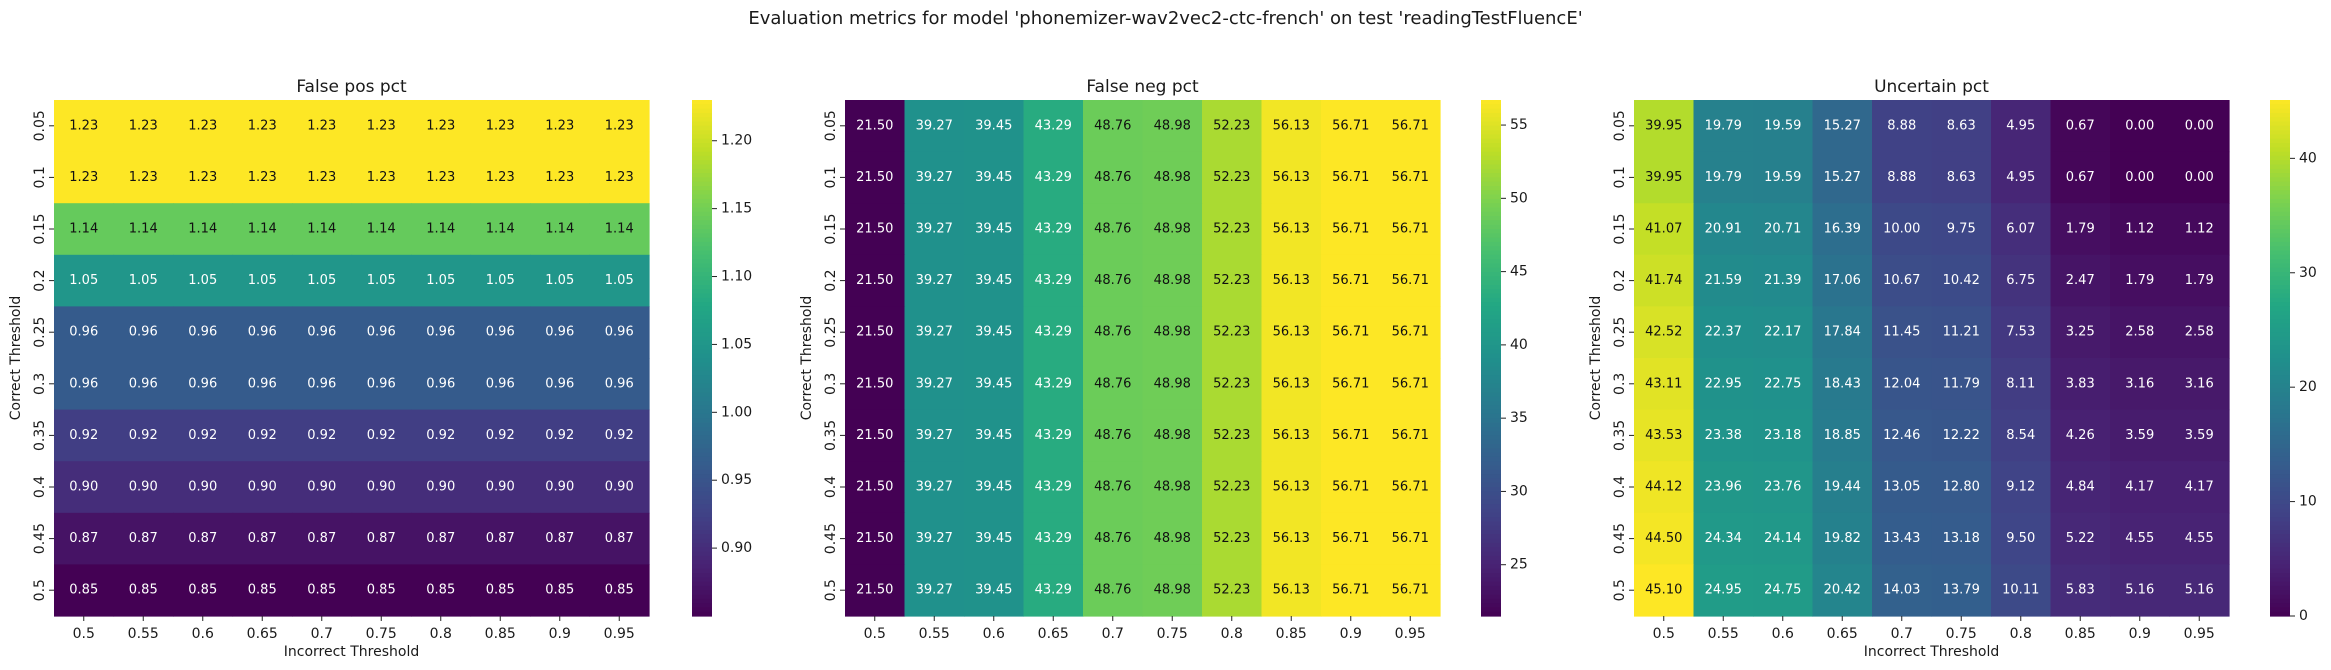 The width and height of the screenshot is (2331, 670). I want to click on cell-label: 43.53, so click(1663, 435).